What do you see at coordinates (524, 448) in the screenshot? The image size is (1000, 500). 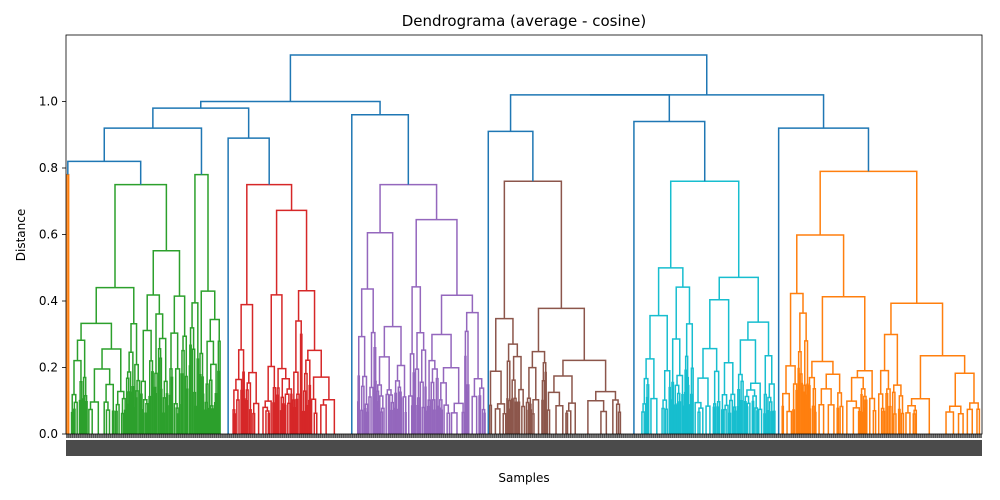 I see `leaf-tick-labels-band` at bounding box center [524, 448].